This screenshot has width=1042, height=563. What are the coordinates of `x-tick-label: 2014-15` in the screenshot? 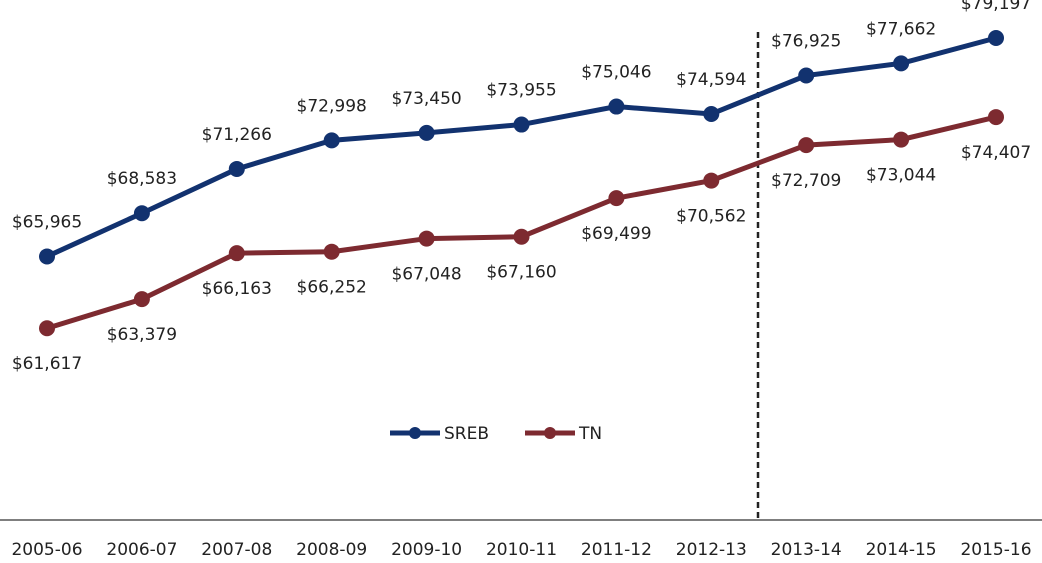 It's located at (901, 550).